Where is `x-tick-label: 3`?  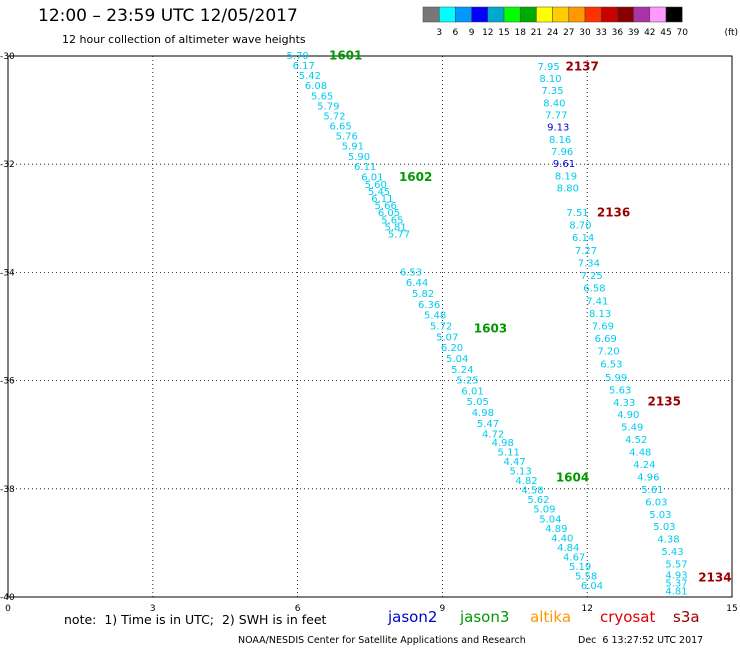 x-tick-label: 3 is located at coordinates (153, 609).